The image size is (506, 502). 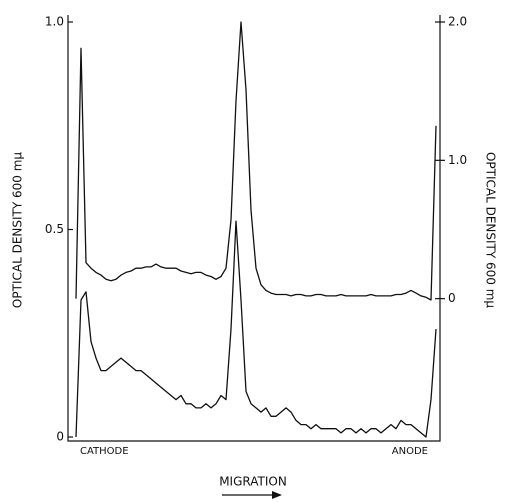 I want to click on y-axis-label: OPTICAL DENSITY 600 mμ, so click(x=18, y=230).